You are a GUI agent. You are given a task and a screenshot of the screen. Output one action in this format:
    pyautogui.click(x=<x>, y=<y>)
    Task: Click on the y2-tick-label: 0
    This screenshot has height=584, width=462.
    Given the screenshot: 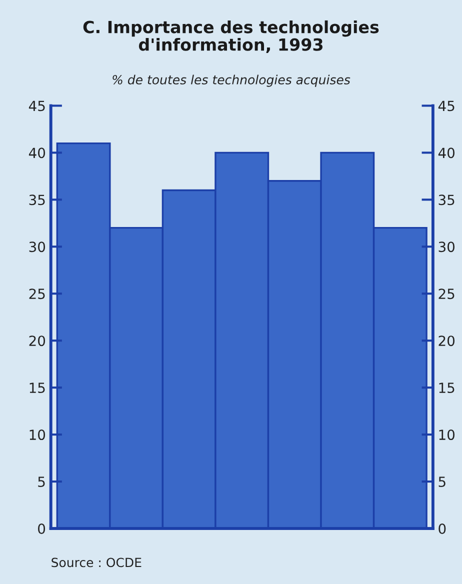 What is the action you would take?
    pyautogui.click(x=442, y=528)
    